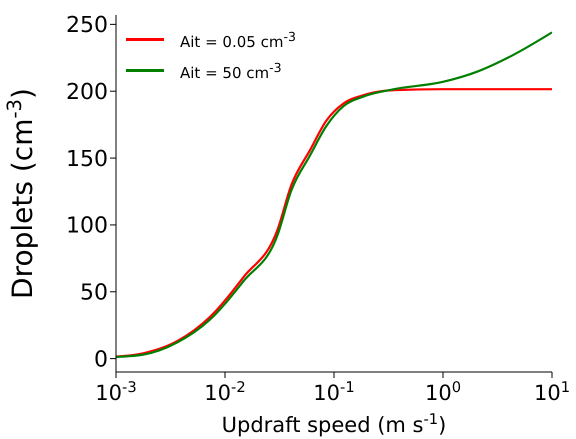 This screenshot has height=439, width=576. I want to click on y-tick-label: 100, so click(87, 226).